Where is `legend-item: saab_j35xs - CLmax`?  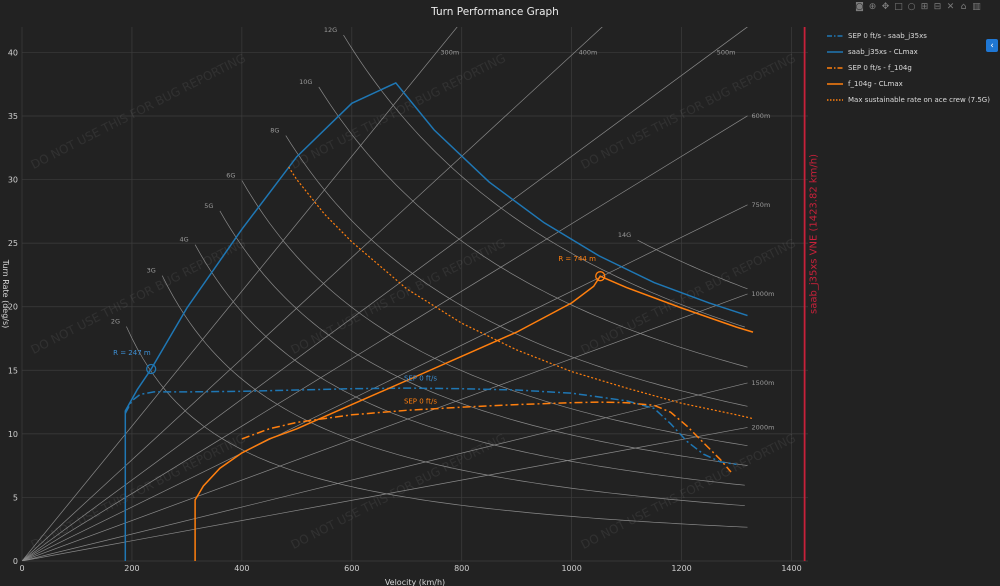
legend-item: saab_j35xs - CLmax is located at coordinates (913, 52).